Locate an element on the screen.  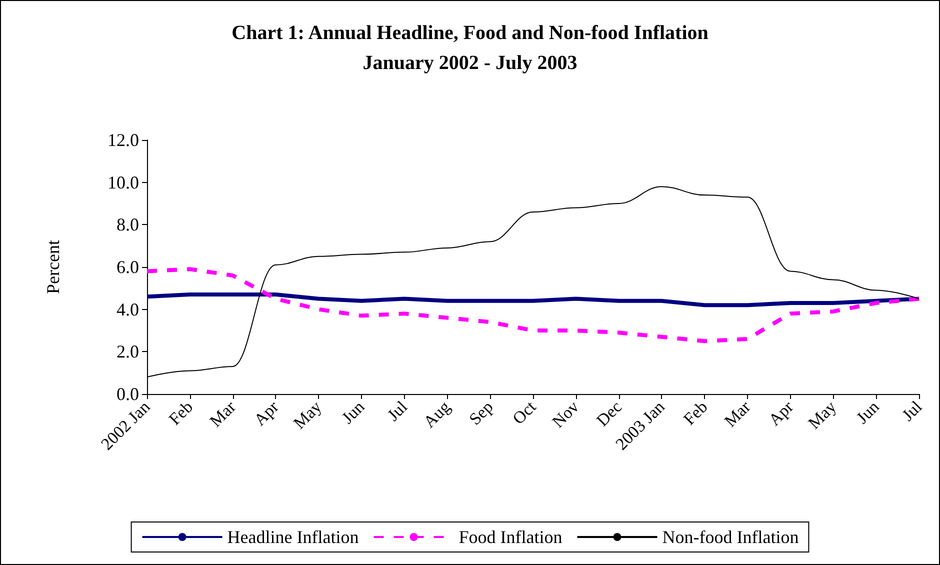
line-series is located at coordinates (533, 305).